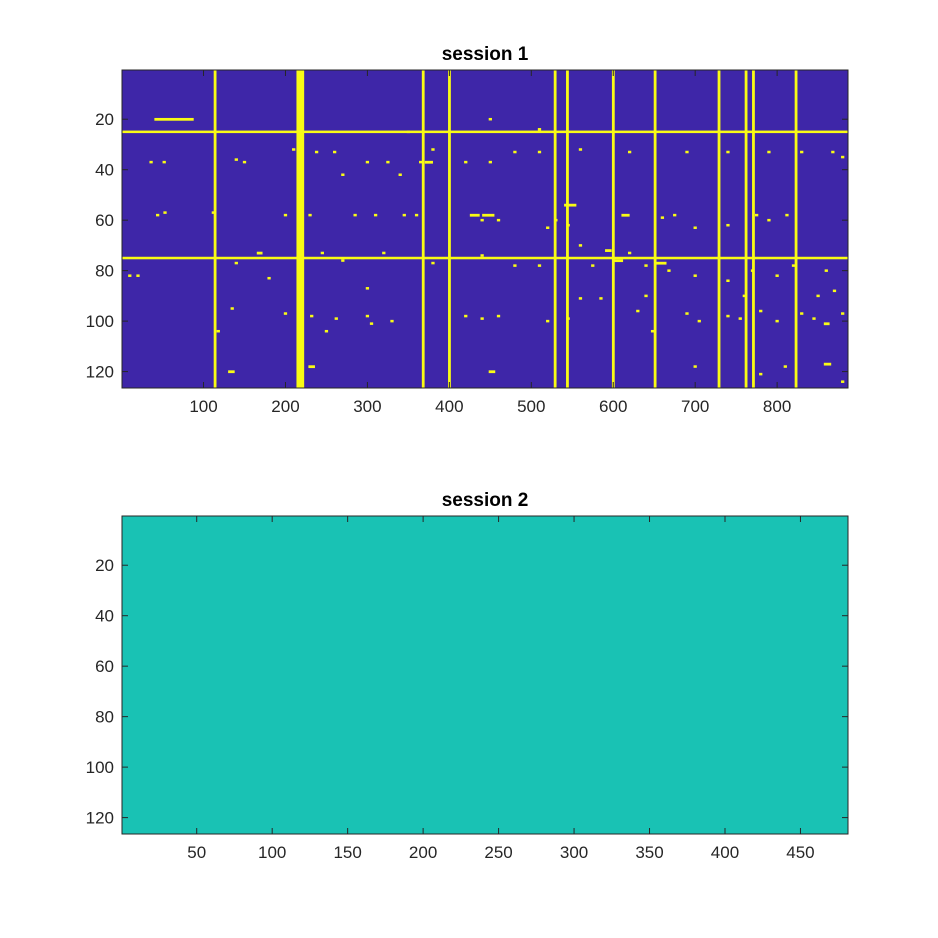 This screenshot has width=938, height=938. I want to click on panel-2-y-tick-label: 100, so click(100, 767).